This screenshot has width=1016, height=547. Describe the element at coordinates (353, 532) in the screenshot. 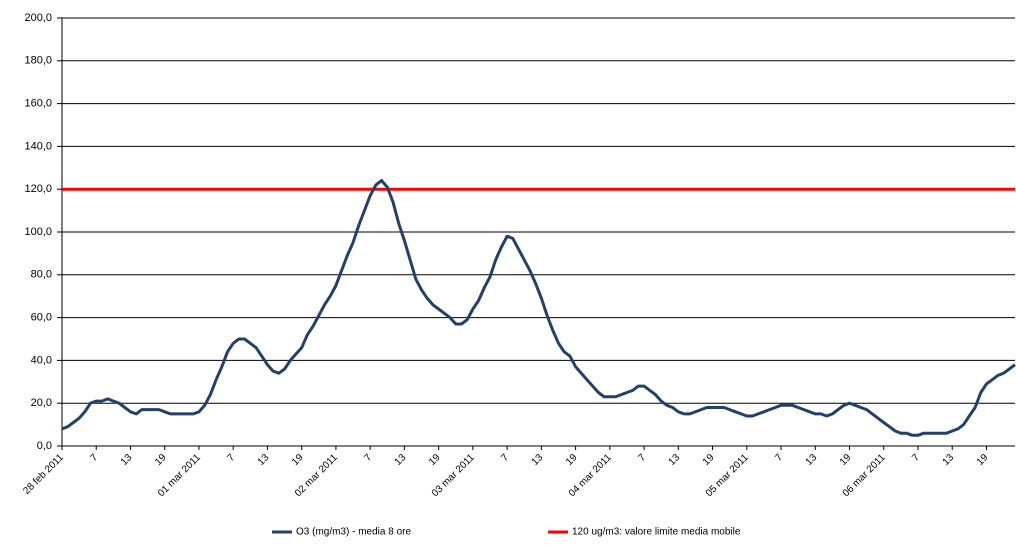

I see `legend-label: O3 (mg/m3) - media 8 ore` at that location.